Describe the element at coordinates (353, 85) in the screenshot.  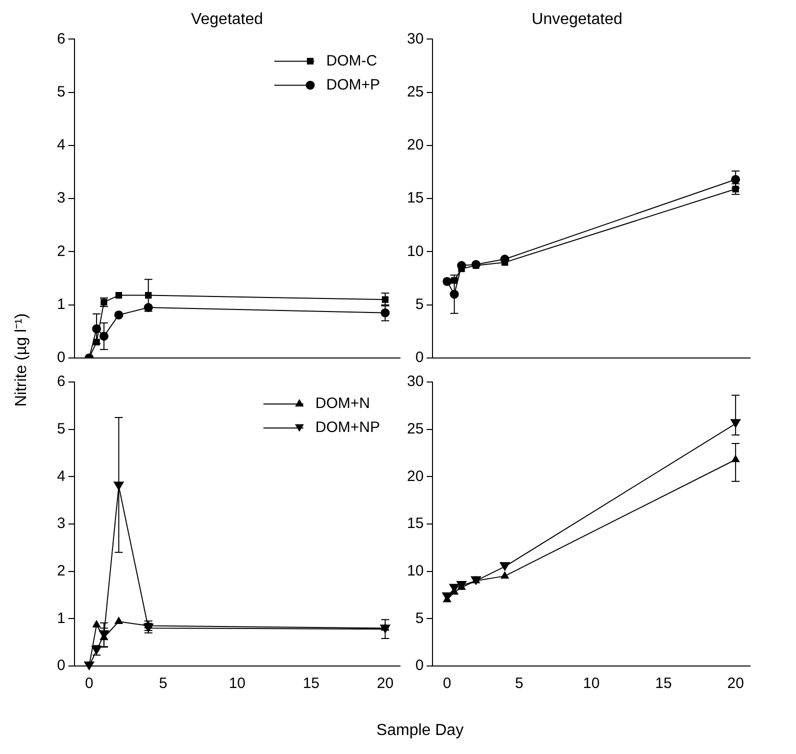
I see `legend-label: DOM+P` at that location.